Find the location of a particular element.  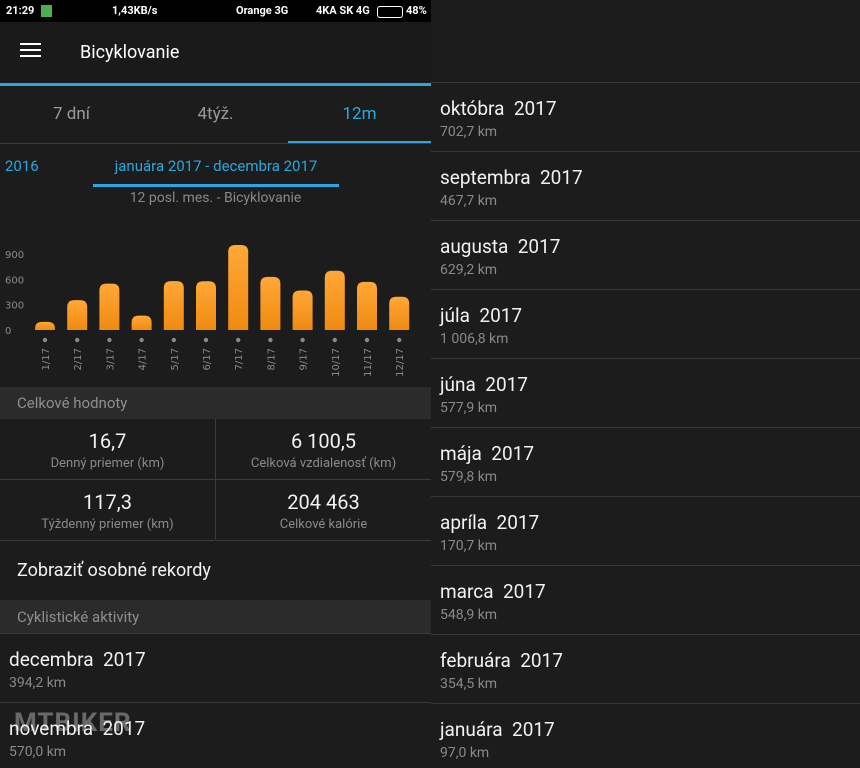

activity-month: júna 2017 is located at coordinates (484, 384).